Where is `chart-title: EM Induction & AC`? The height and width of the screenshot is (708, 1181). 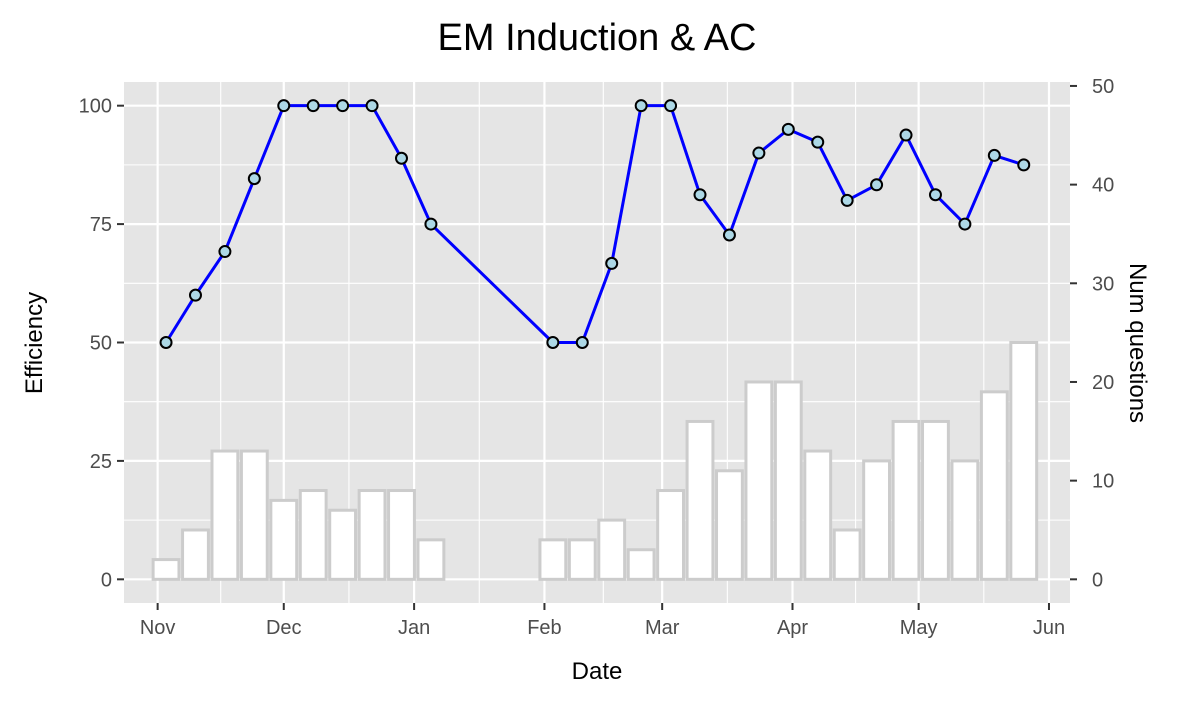
chart-title: EM Induction & AC is located at coordinates (597, 38).